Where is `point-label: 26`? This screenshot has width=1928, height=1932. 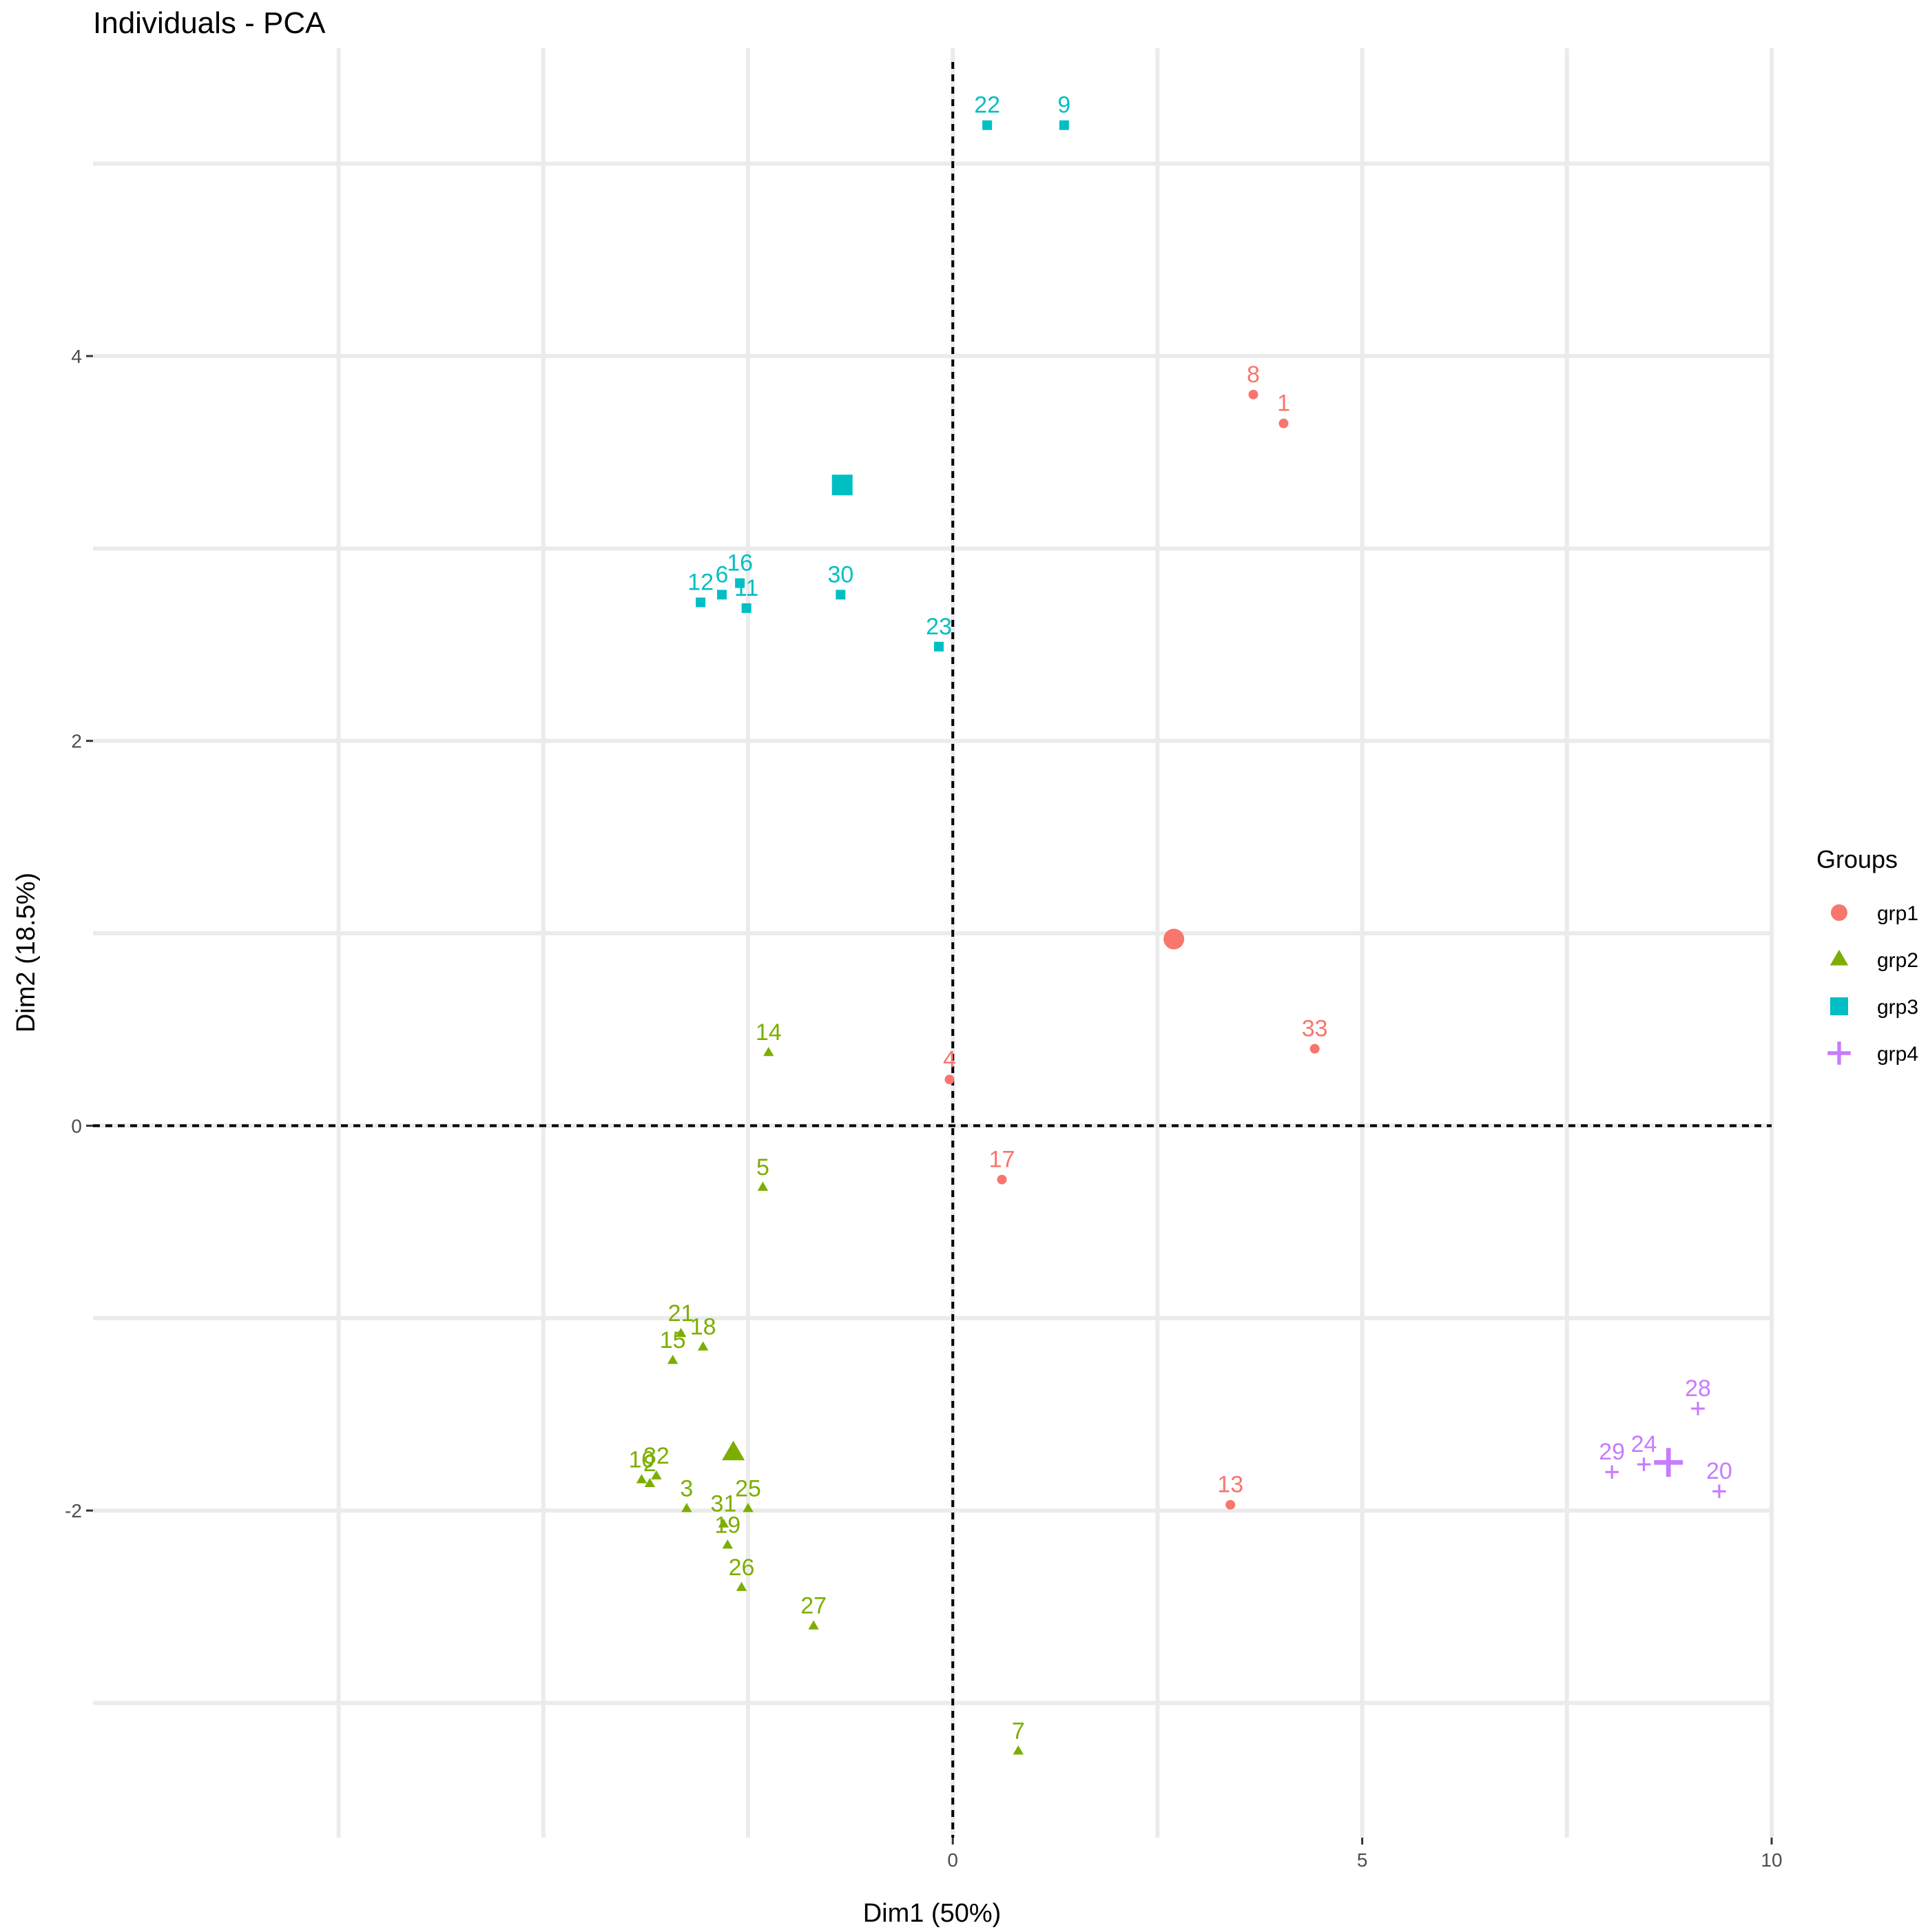 point-label: 26 is located at coordinates (742, 1568).